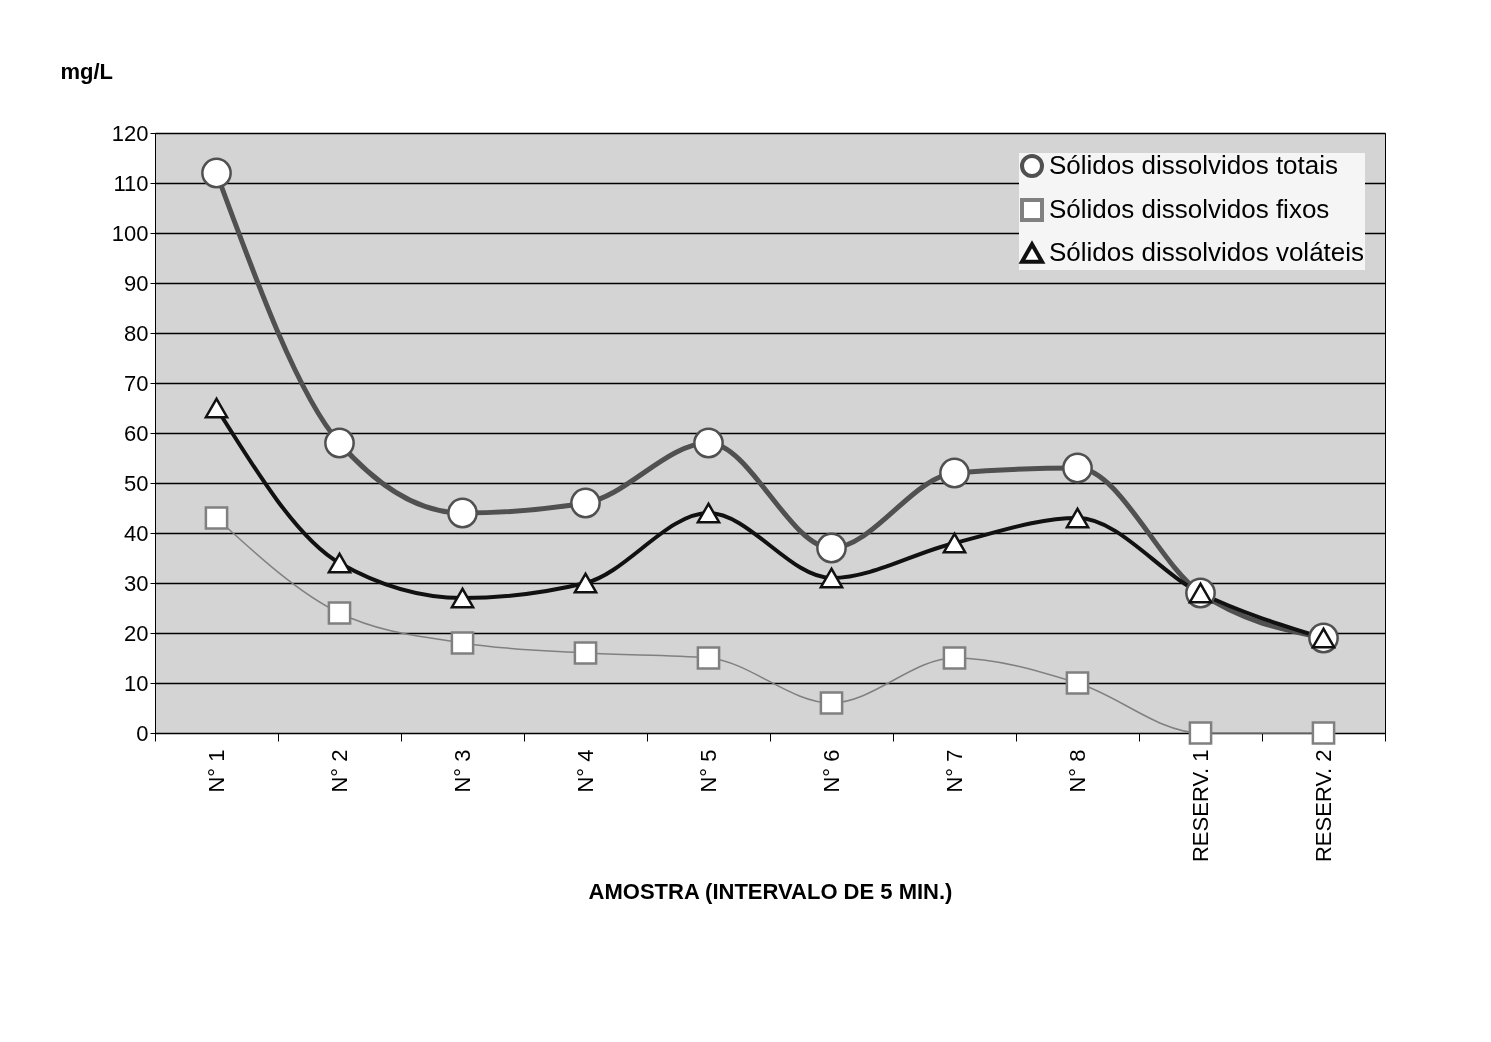  Describe the element at coordinates (1323, 806) in the screenshot. I see `x-tick-label: RESERV. 2` at that location.